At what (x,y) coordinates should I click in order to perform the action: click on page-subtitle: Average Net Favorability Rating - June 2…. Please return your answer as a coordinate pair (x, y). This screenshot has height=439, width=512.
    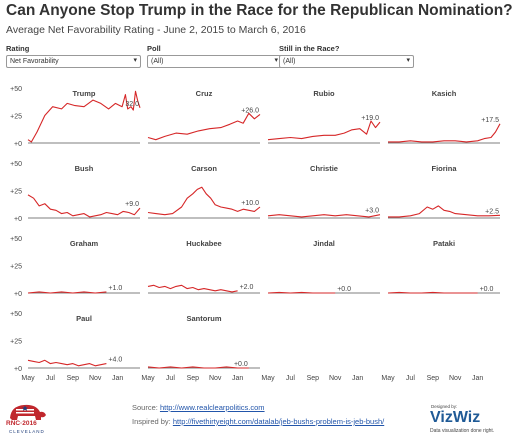
    Looking at the image, I should click on (156, 30).